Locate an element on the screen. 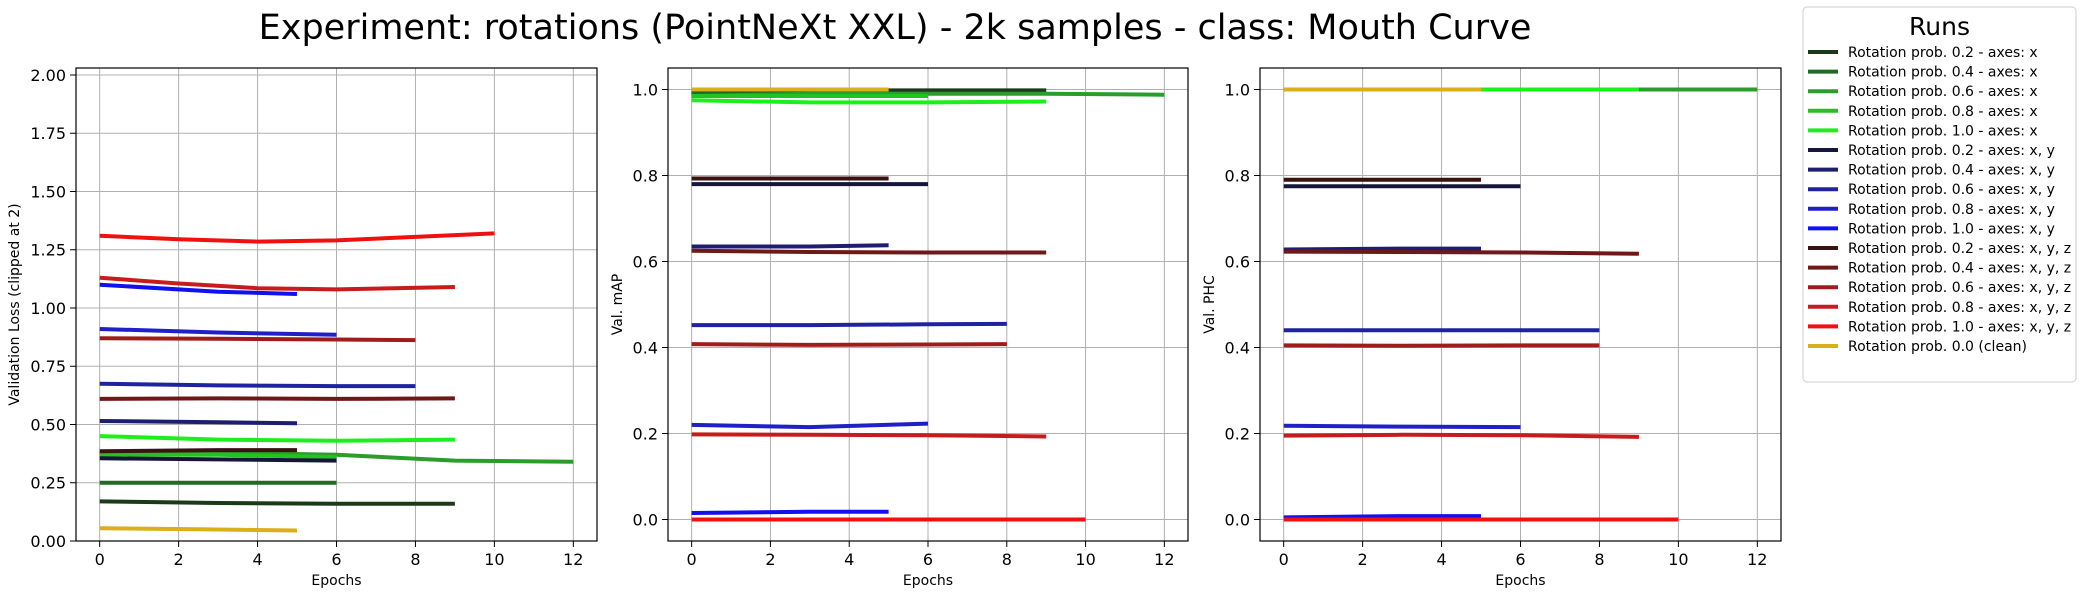  phc-xlabel: Epochs is located at coordinates (1520, 581).